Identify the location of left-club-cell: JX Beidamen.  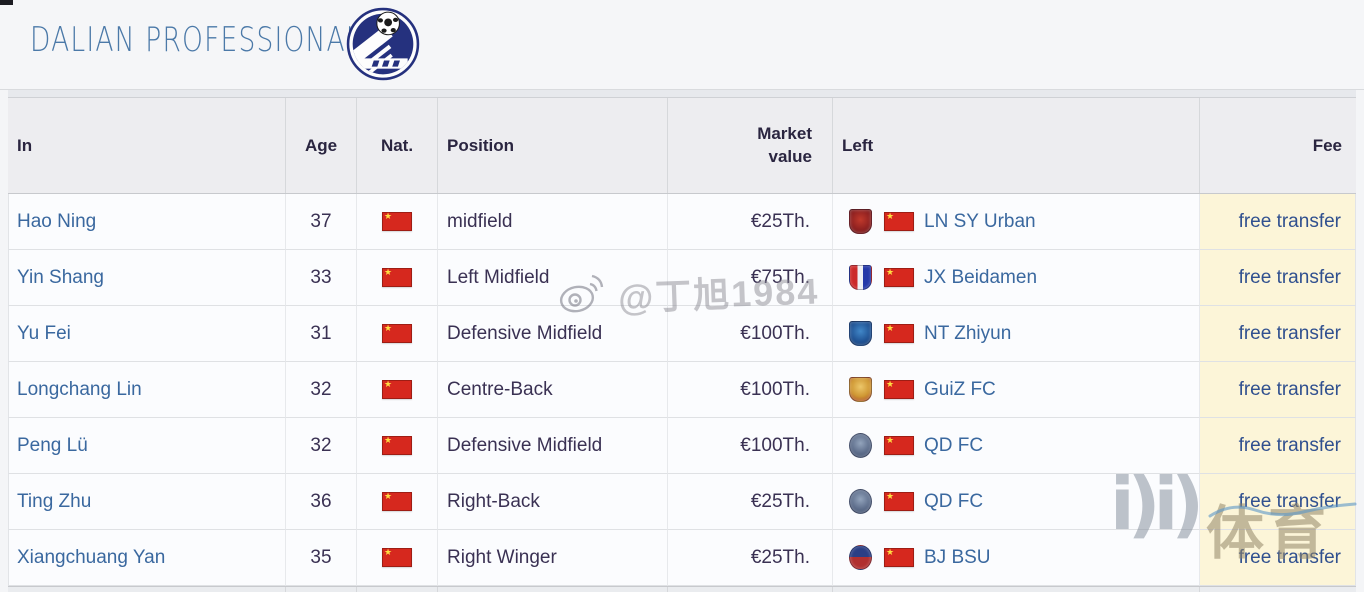
(1016, 278).